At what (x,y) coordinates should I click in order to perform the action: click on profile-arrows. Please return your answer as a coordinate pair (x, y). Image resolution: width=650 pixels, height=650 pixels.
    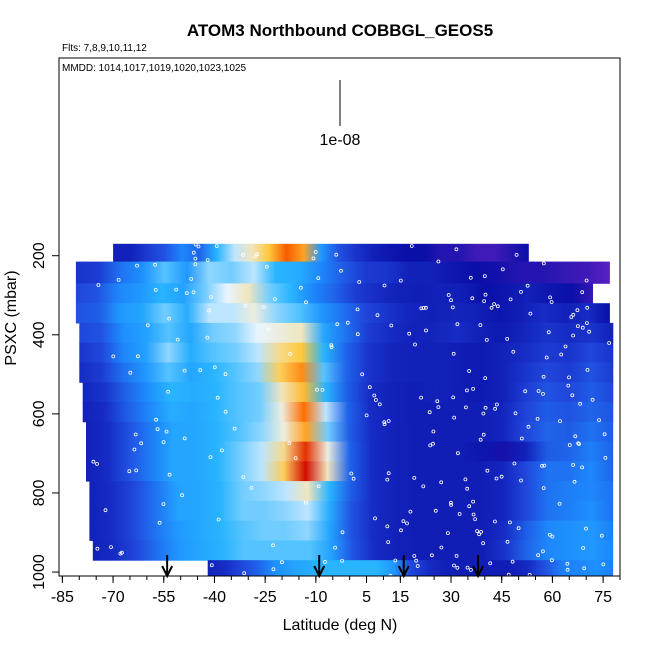
    Looking at the image, I should click on (322, 567).